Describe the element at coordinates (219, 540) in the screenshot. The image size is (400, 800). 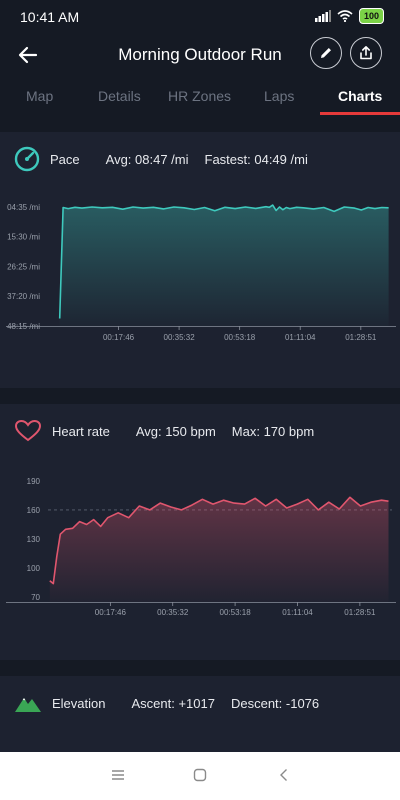
I see `hr-series-line` at that location.